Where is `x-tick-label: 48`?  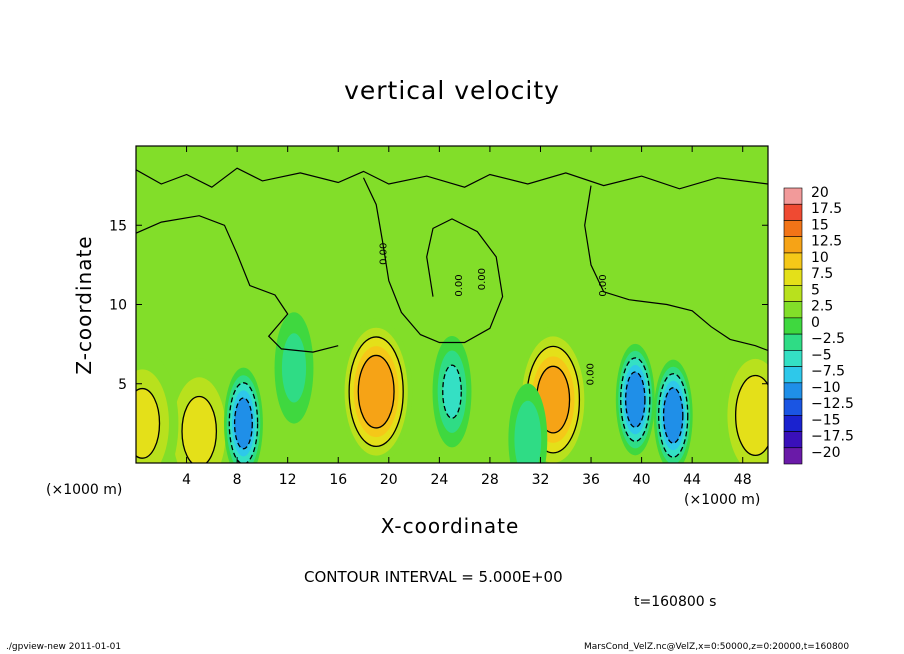
x-tick-label: 48 is located at coordinates (743, 480).